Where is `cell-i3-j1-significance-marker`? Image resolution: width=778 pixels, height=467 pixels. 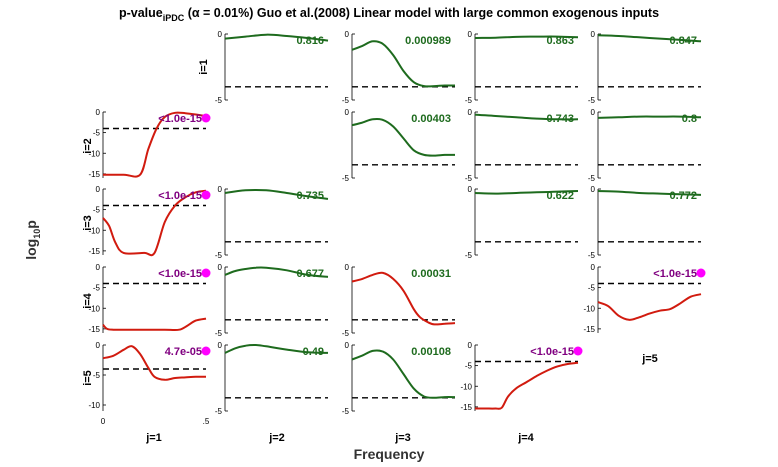 cell-i3-j1-significance-marker is located at coordinates (206, 195).